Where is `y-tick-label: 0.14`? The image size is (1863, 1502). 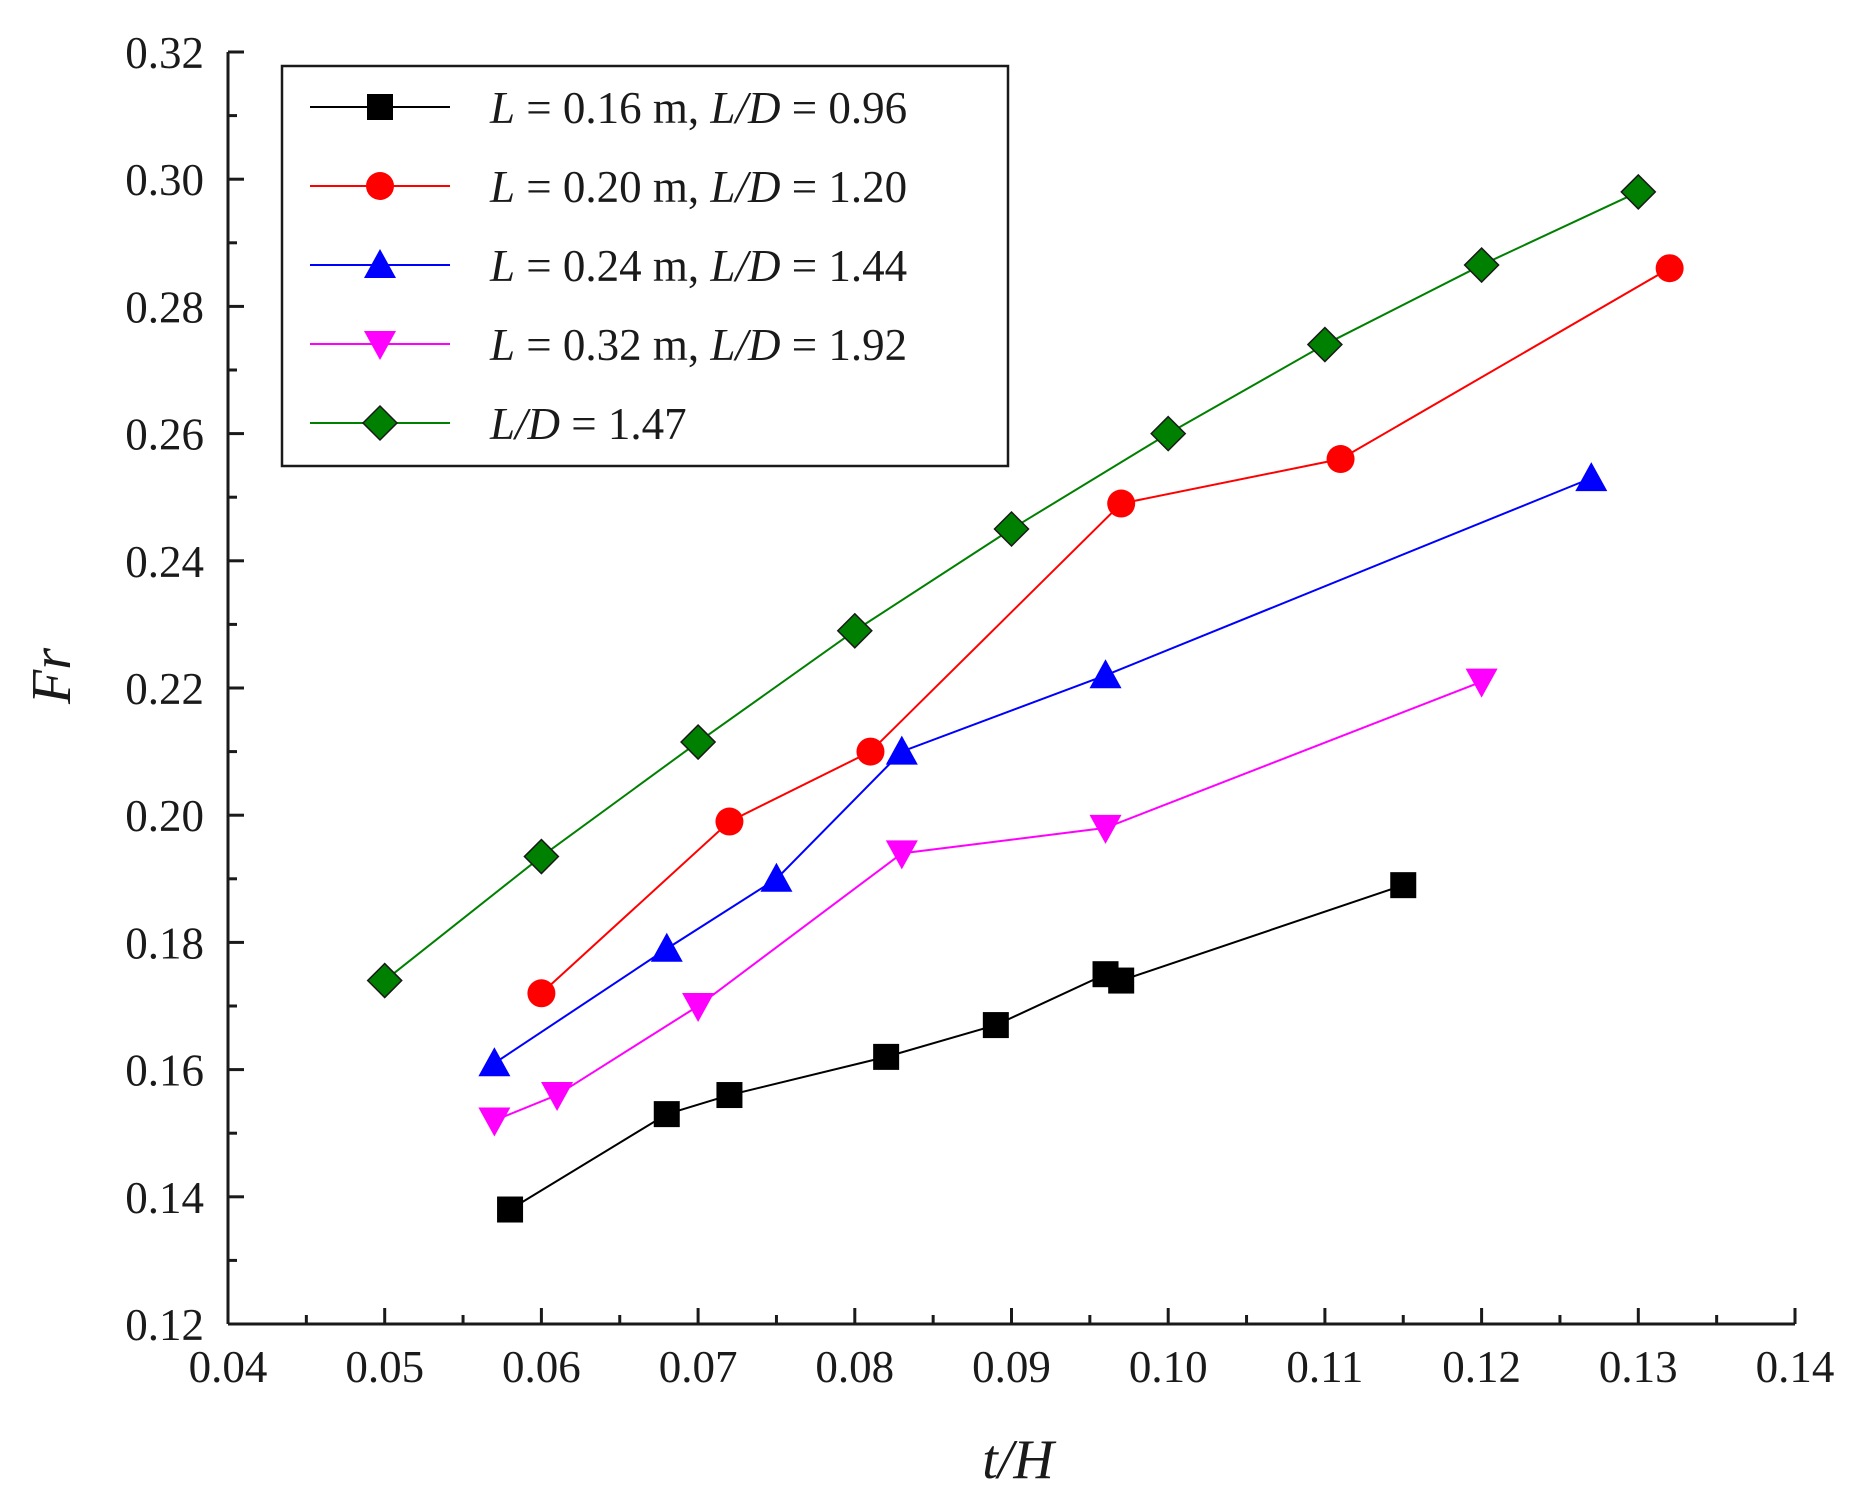
y-tick-label: 0.14 is located at coordinates (164, 1198).